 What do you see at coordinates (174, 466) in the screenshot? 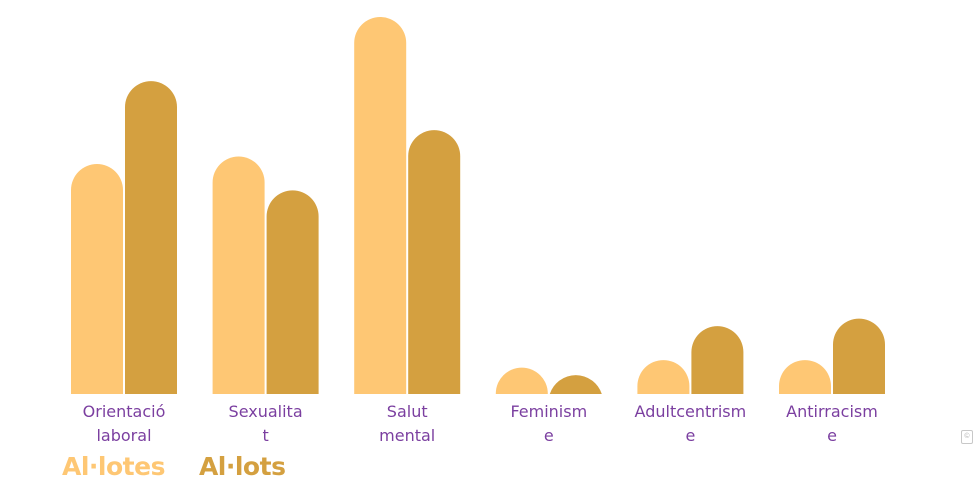
I see `legend: Al·lotes Al·lots` at bounding box center [174, 466].